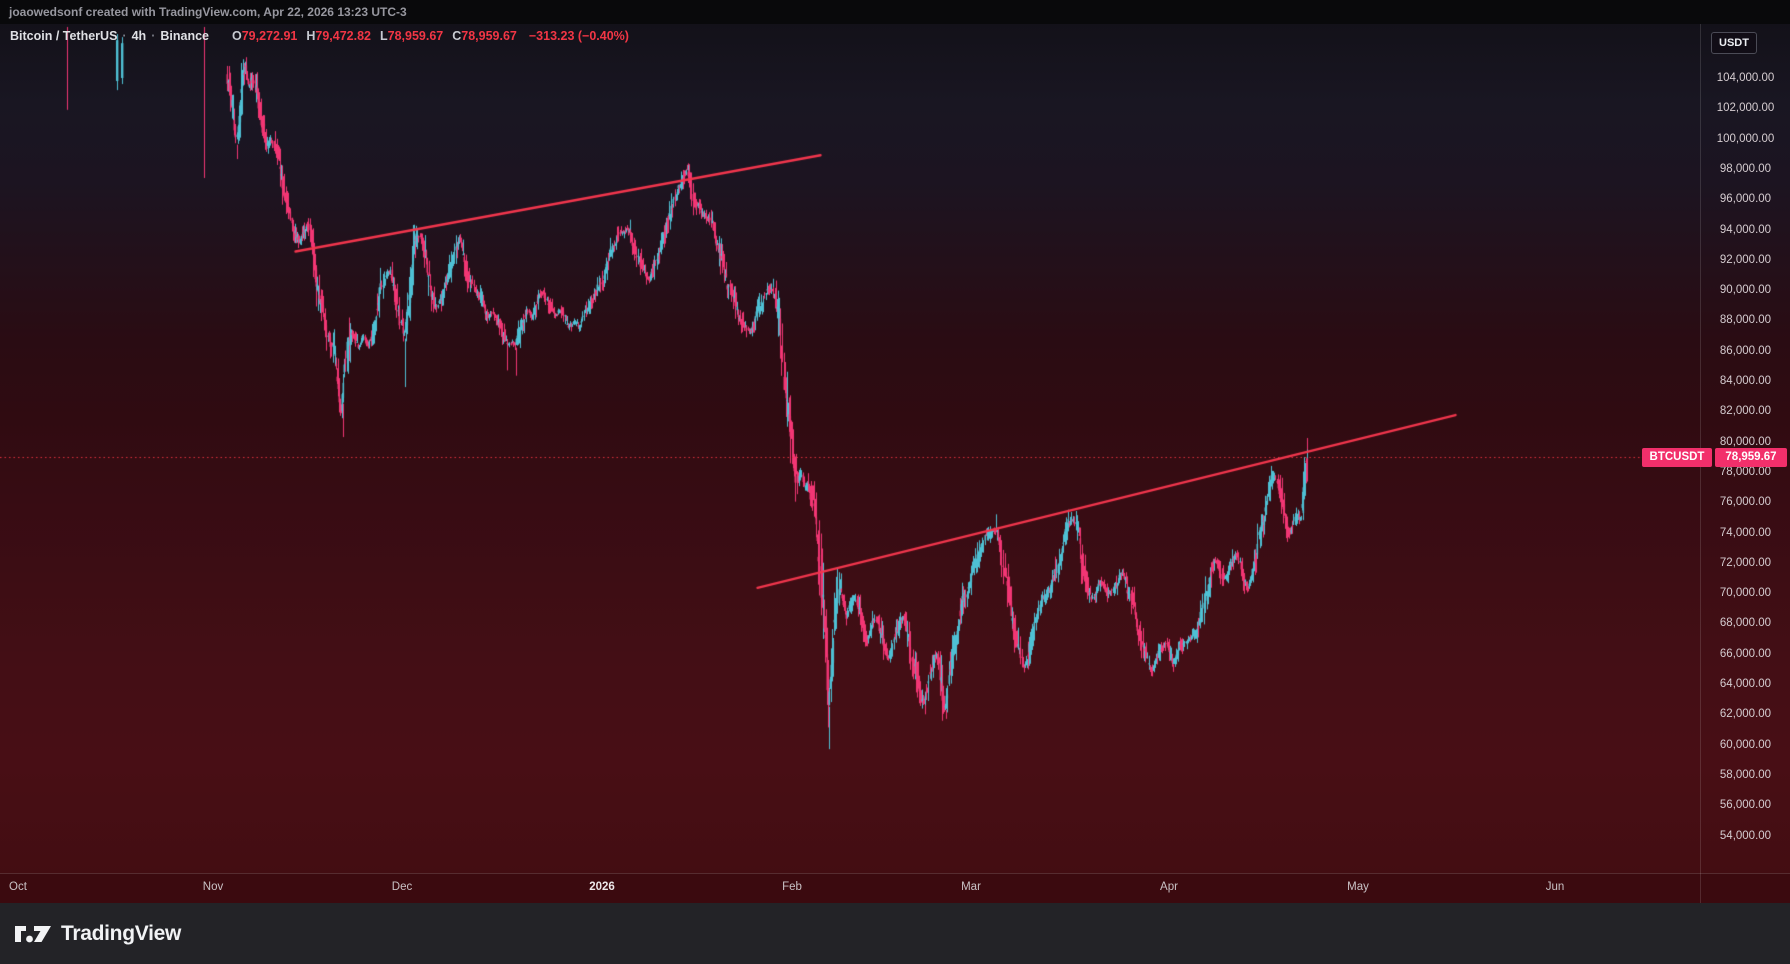 The image size is (1790, 964). I want to click on time-tick-label: Nov, so click(213, 887).